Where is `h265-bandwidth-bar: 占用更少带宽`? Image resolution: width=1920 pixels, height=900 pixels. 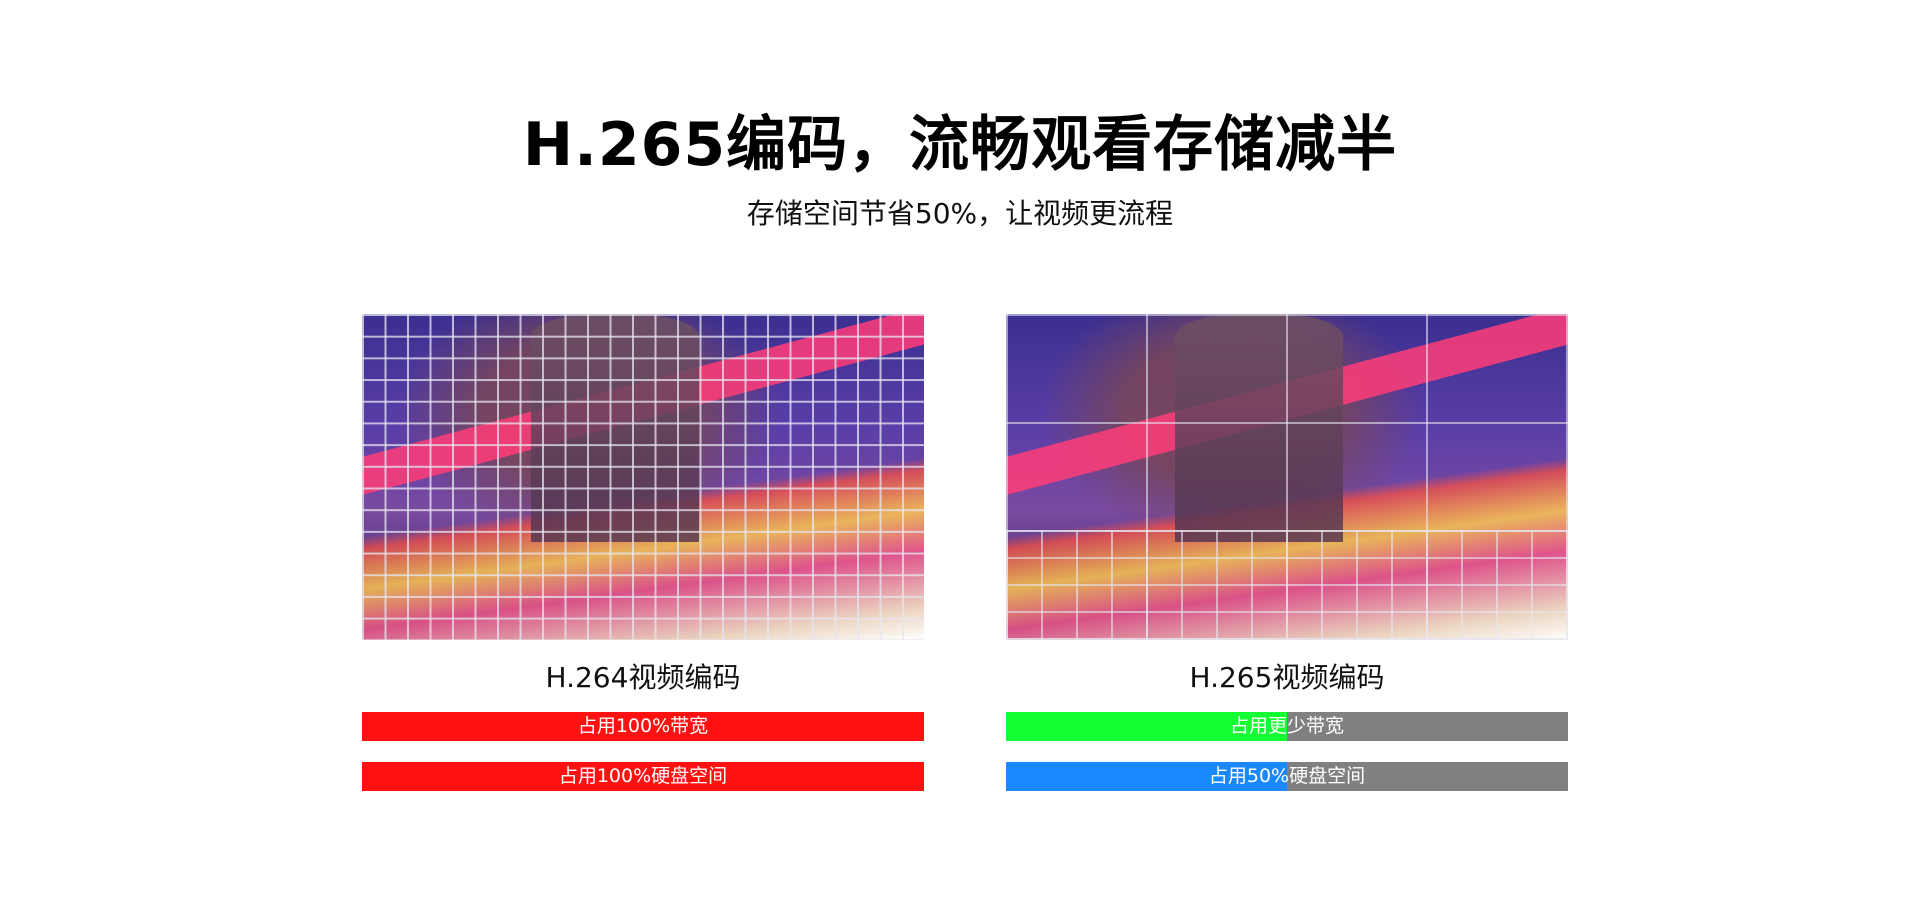
h265-bandwidth-bar: 占用更少带宽 is located at coordinates (1287, 726).